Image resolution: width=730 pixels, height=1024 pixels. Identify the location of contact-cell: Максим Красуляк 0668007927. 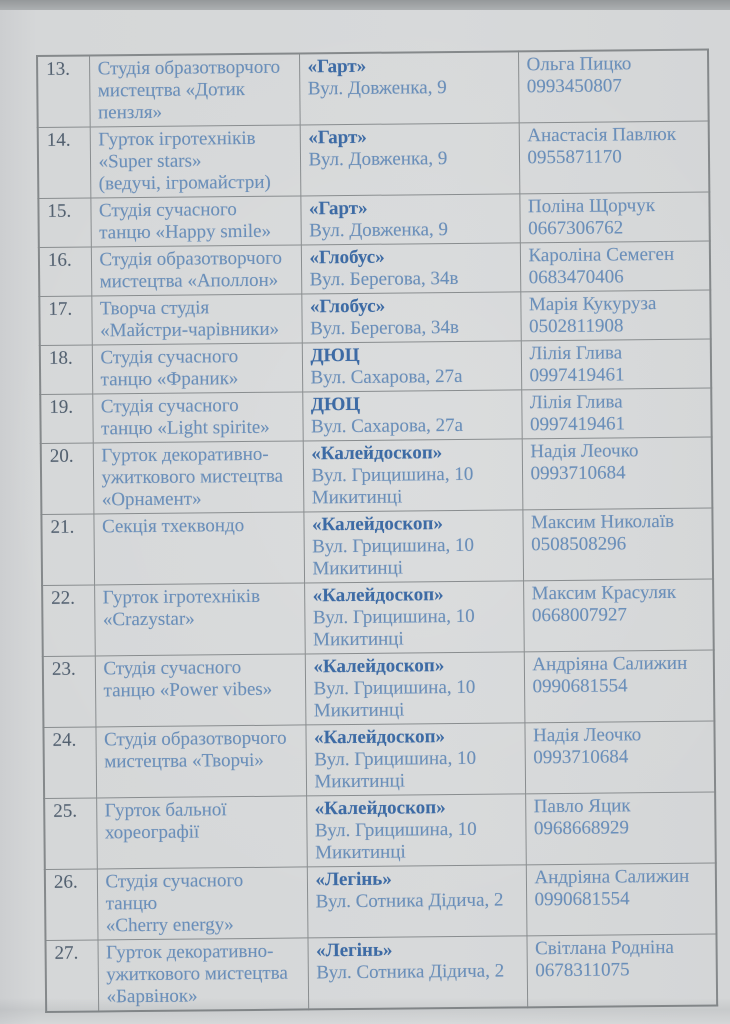
(618, 615).